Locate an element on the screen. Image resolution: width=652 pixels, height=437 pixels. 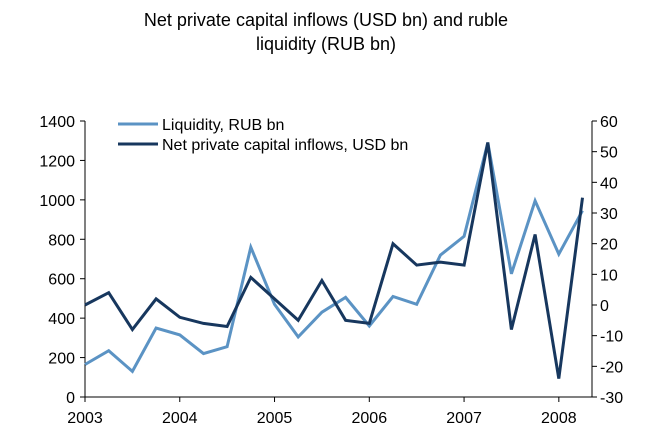
x-tick-label: 2006 is located at coordinates (370, 418).